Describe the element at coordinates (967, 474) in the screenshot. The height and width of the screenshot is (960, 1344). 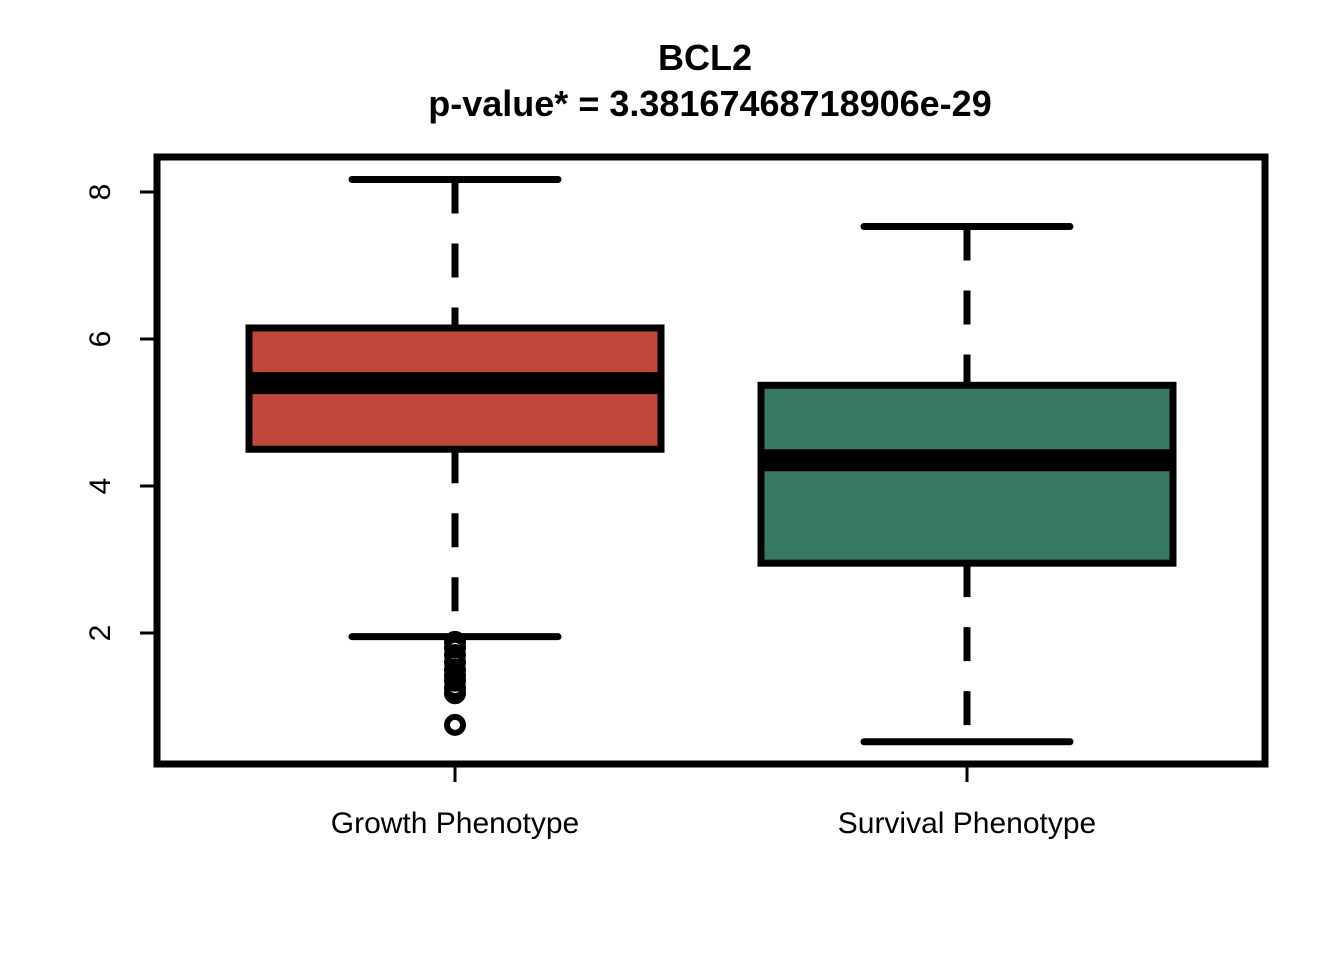
I see `box-iqr` at that location.